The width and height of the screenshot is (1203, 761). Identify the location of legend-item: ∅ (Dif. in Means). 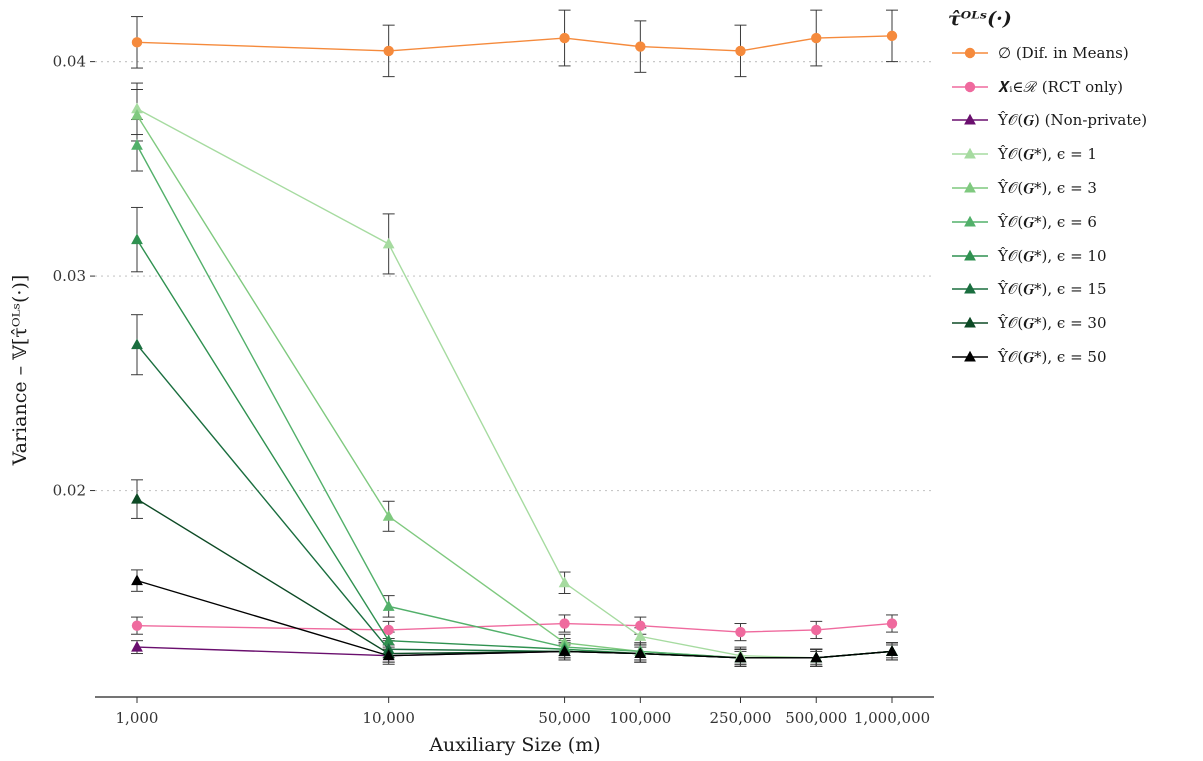
(1074, 53).